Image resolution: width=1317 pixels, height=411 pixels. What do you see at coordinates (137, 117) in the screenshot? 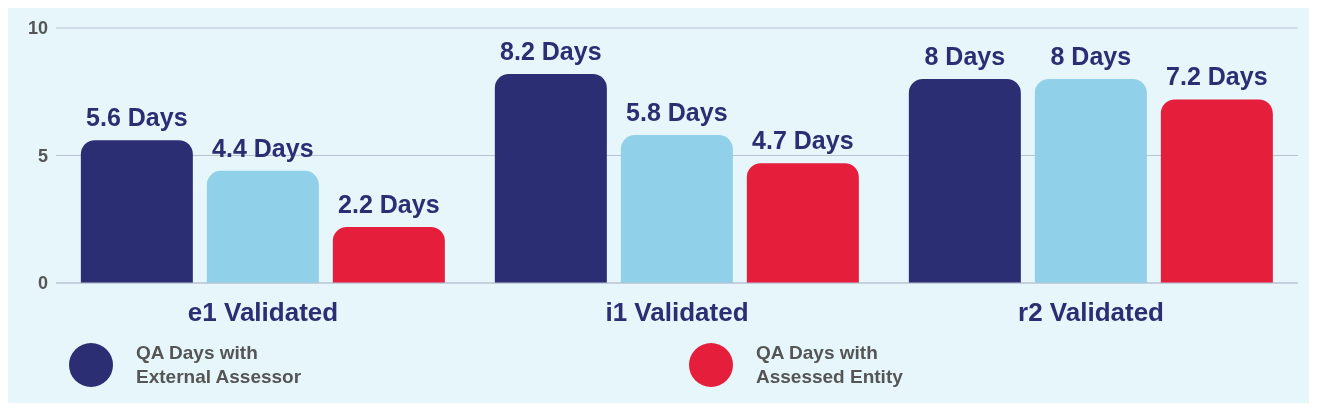
I see `data-label: 5.6 Days` at bounding box center [137, 117].